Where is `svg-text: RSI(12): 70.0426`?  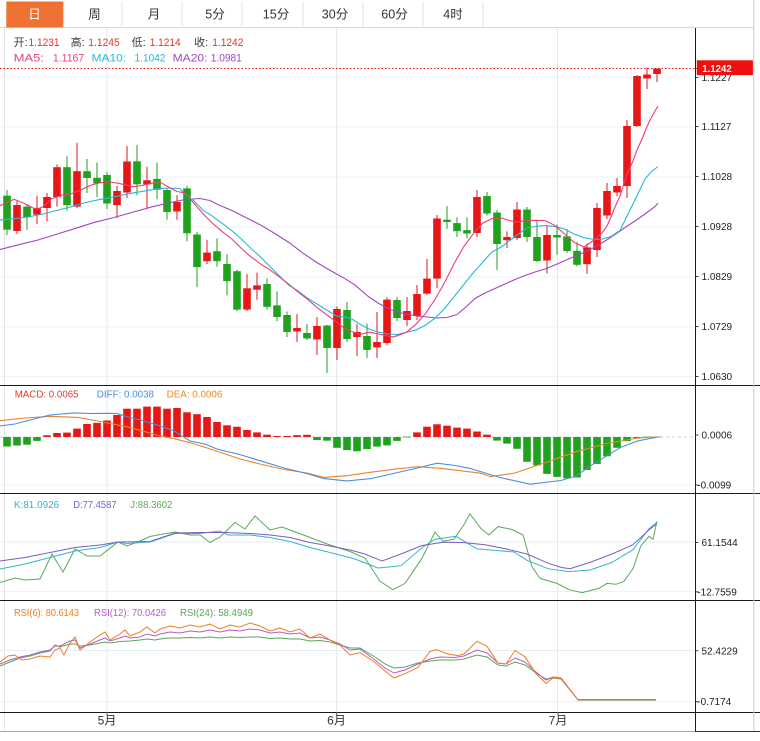 svg-text: RSI(12): 70.0426 is located at coordinates (130, 613).